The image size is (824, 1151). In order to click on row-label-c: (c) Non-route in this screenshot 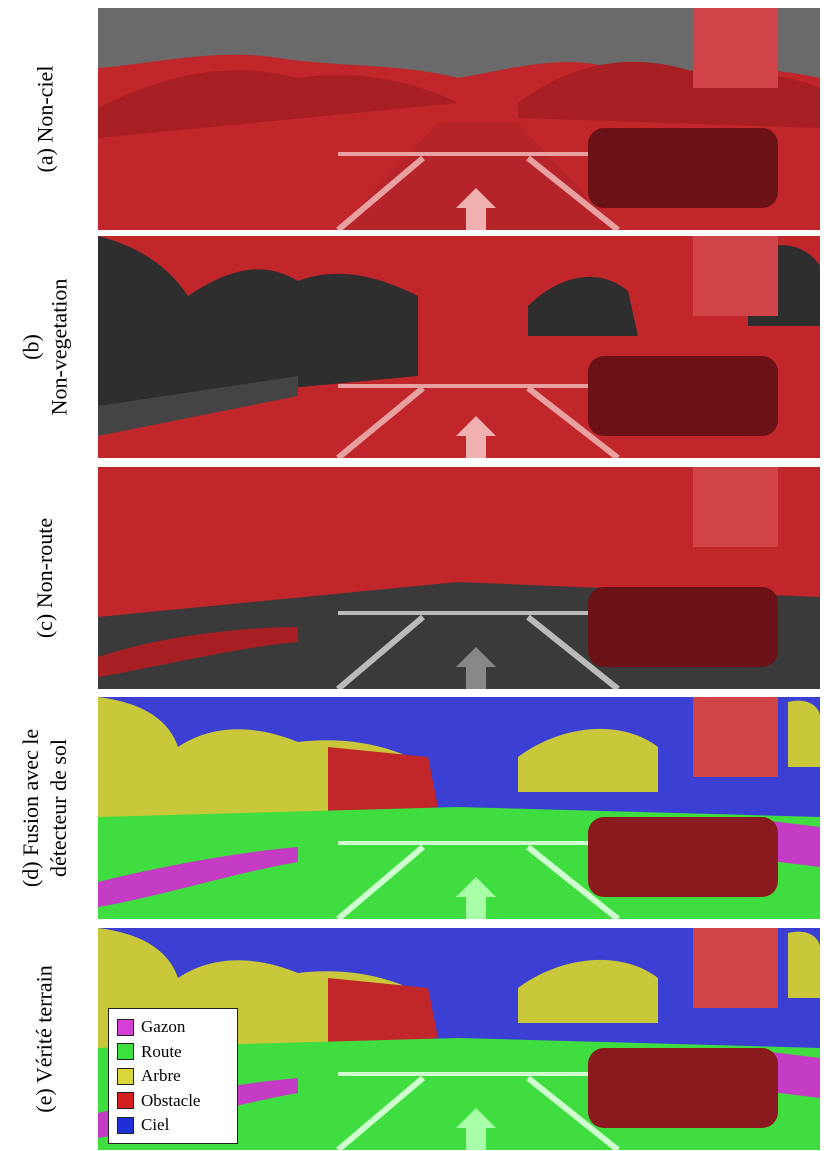, I will do `click(45, 578)`.